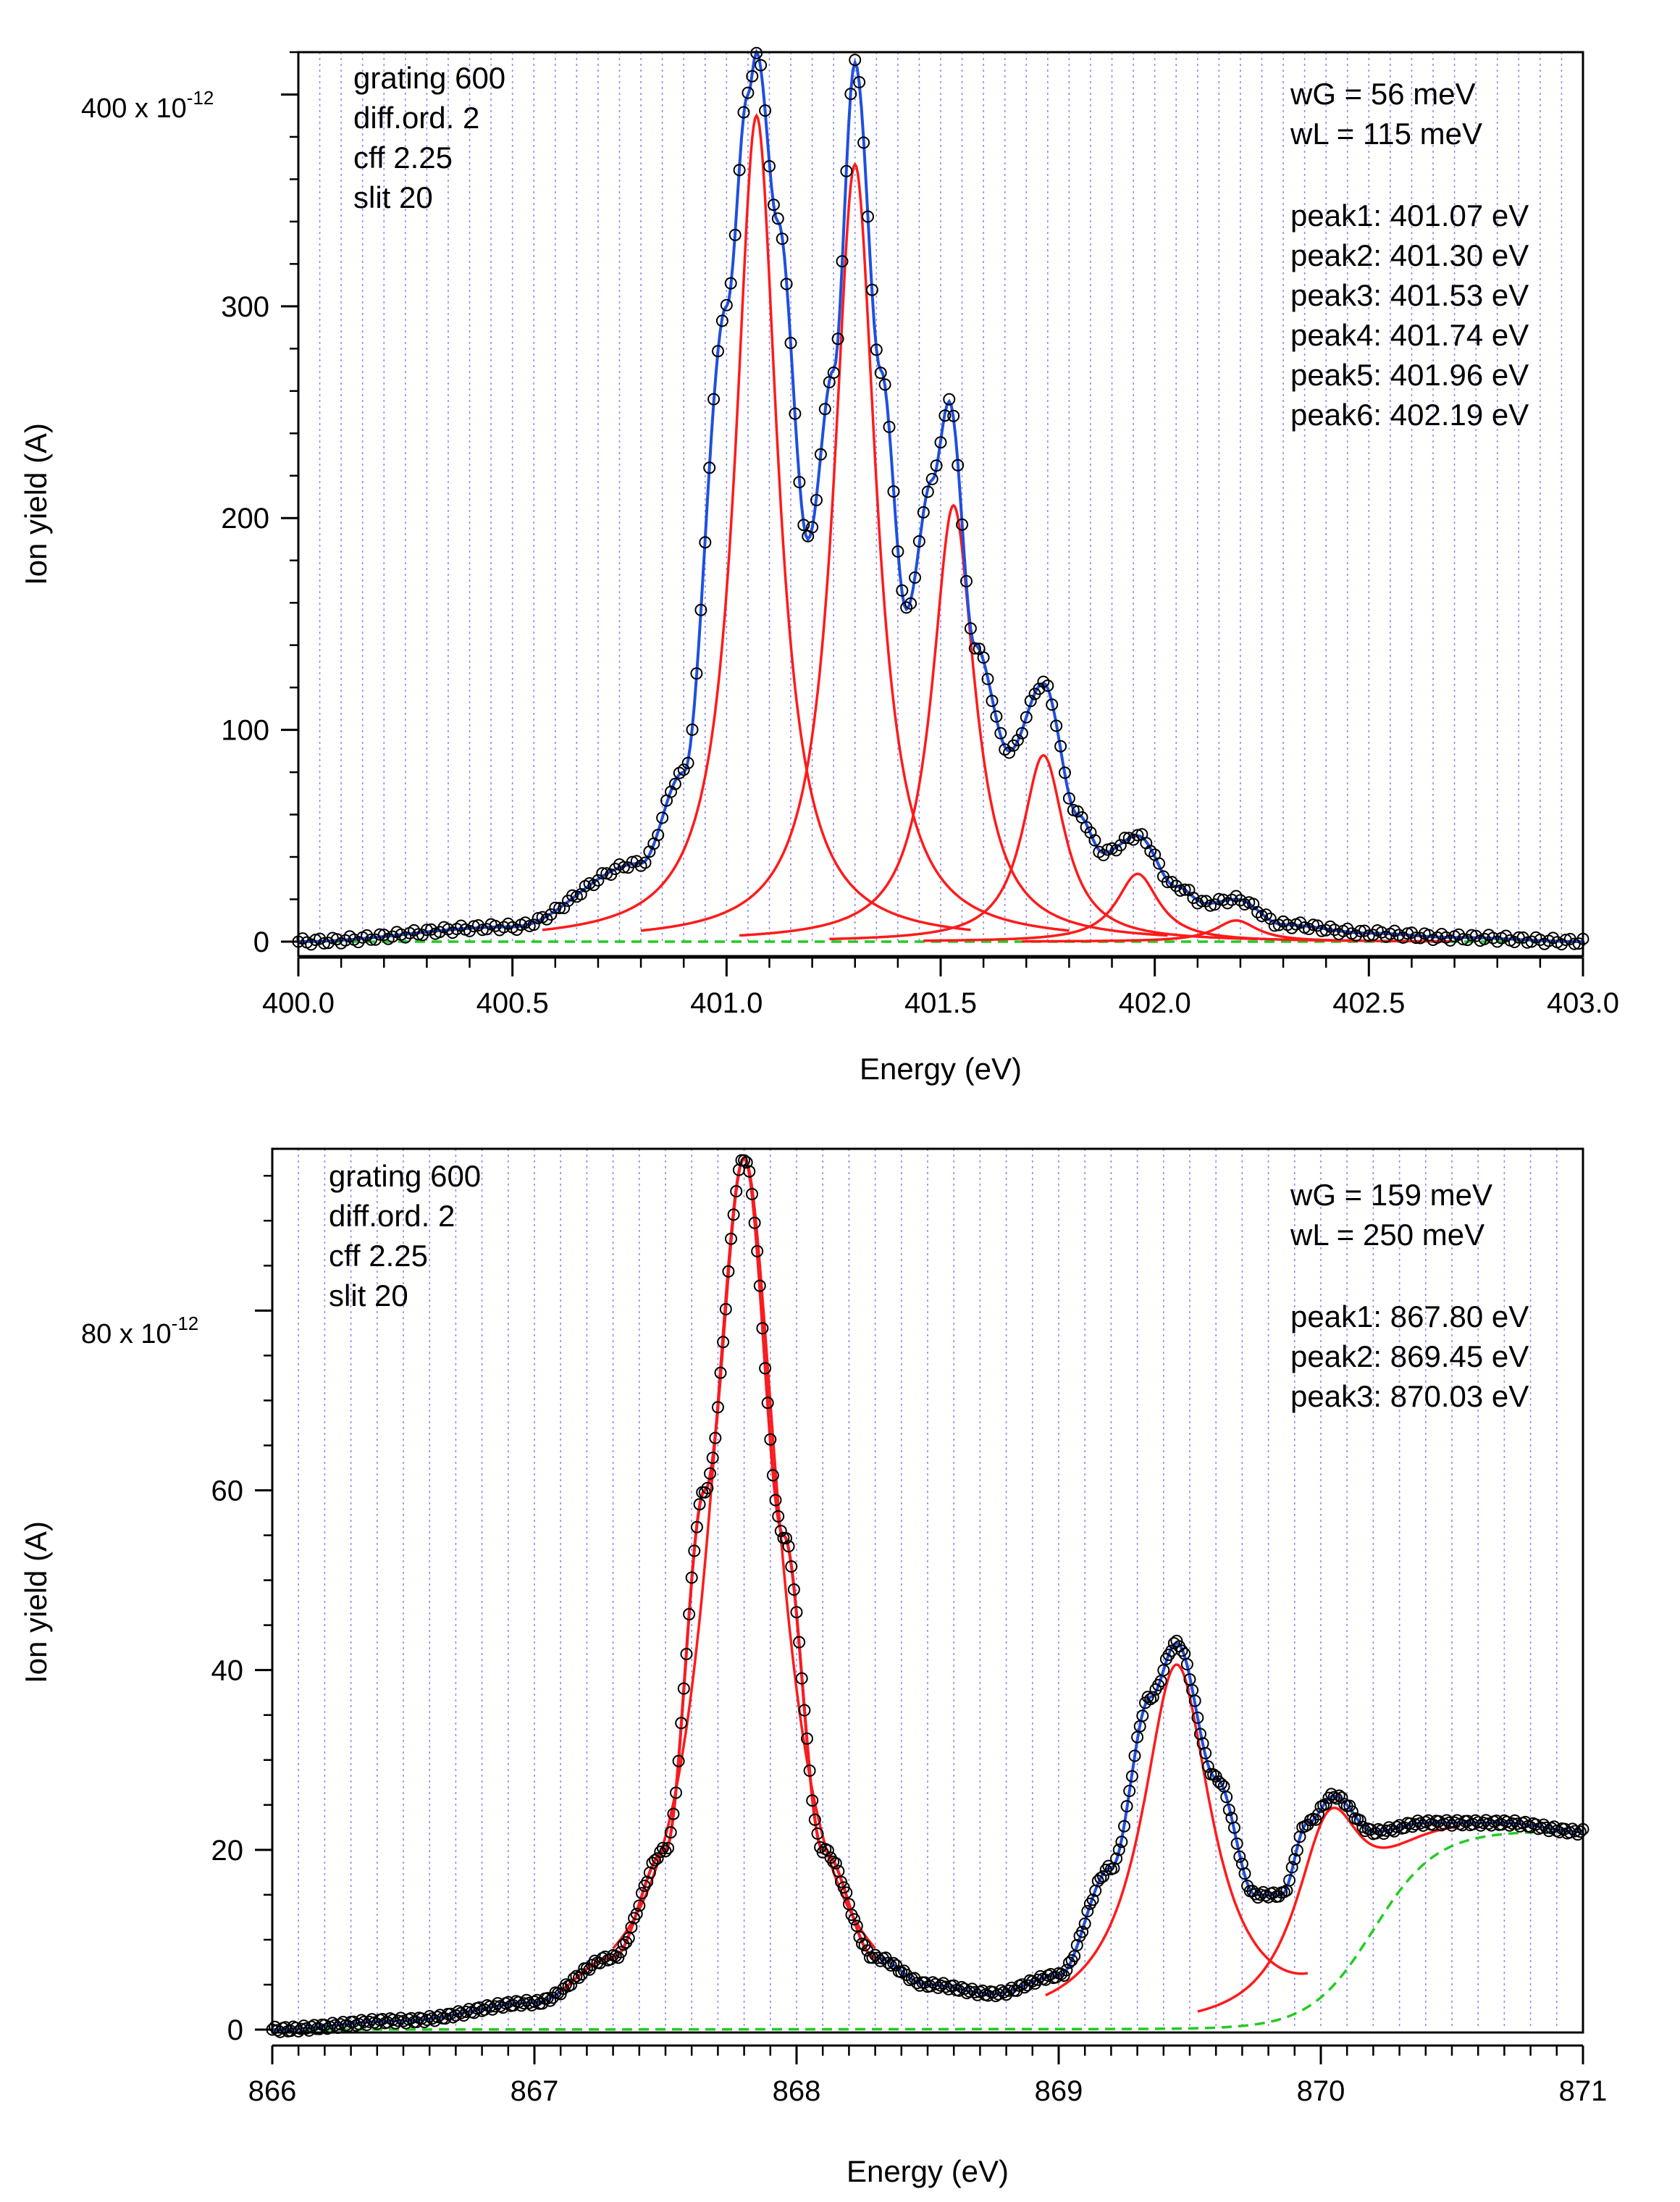  What do you see at coordinates (940, 1003) in the screenshot?
I see `top-x-tick-label: 401.5` at bounding box center [940, 1003].